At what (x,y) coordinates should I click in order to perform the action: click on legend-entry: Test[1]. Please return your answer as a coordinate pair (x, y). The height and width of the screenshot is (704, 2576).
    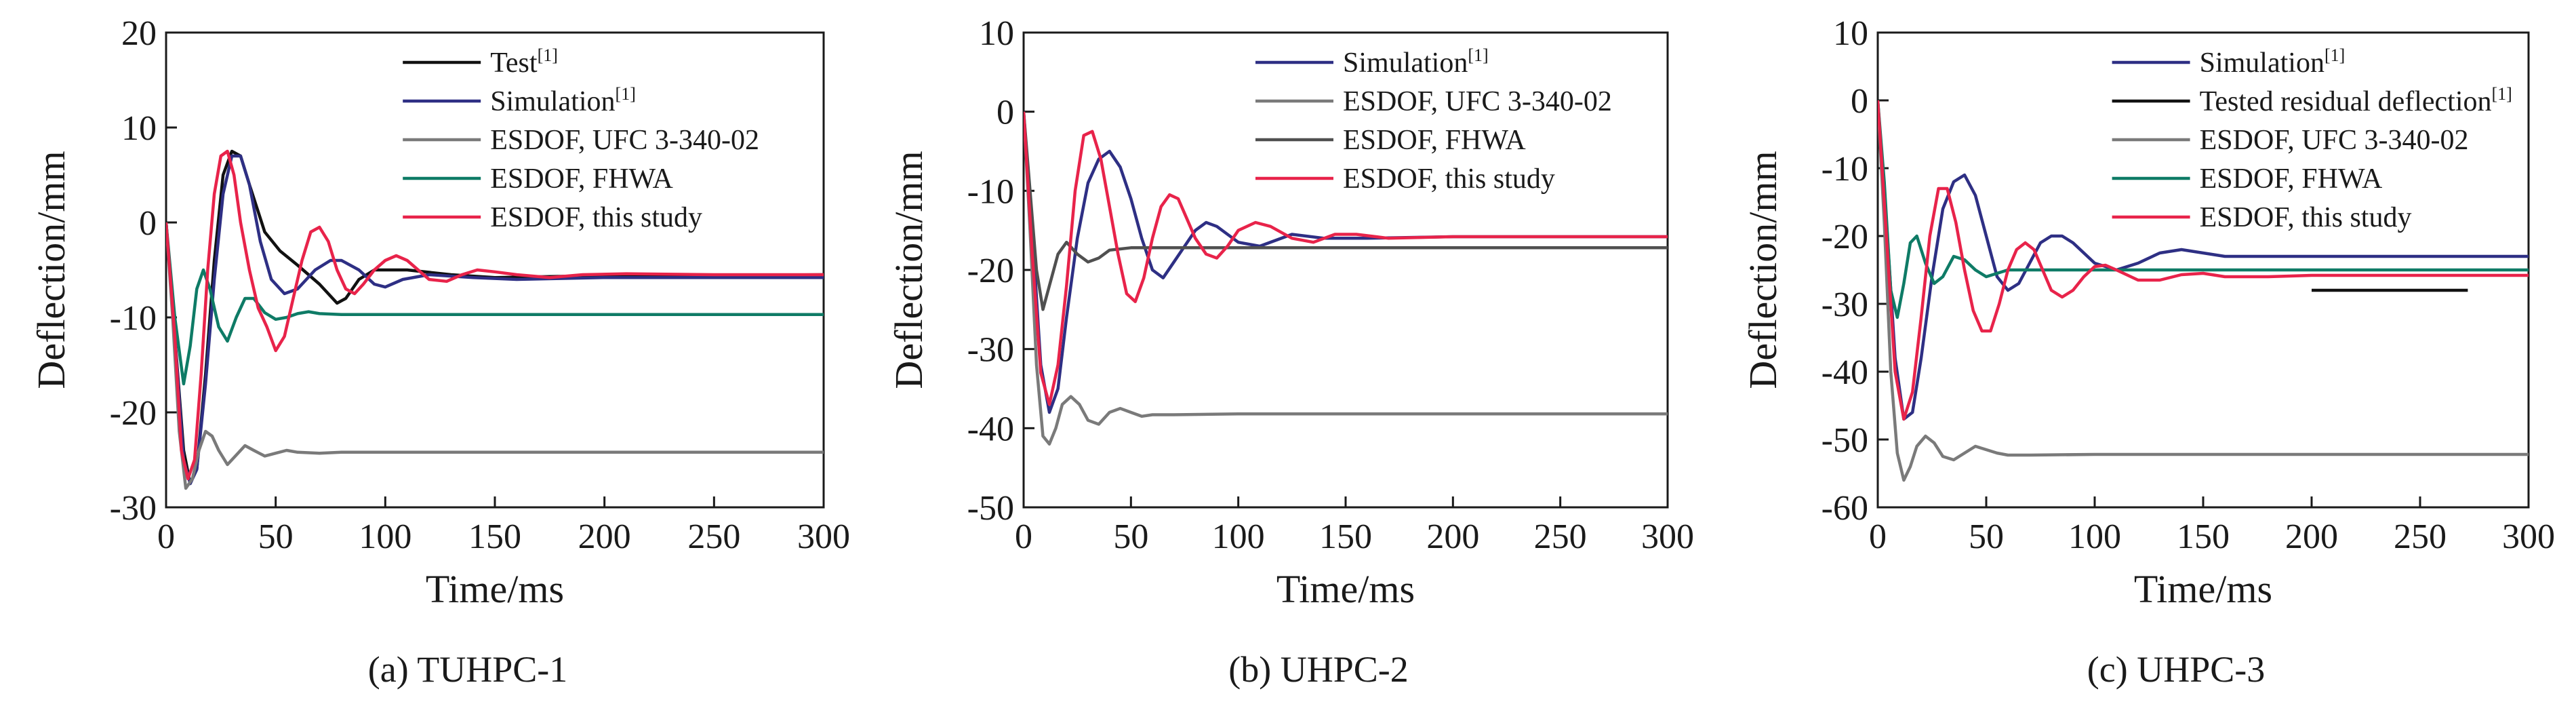
    Looking at the image, I should click on (524, 62).